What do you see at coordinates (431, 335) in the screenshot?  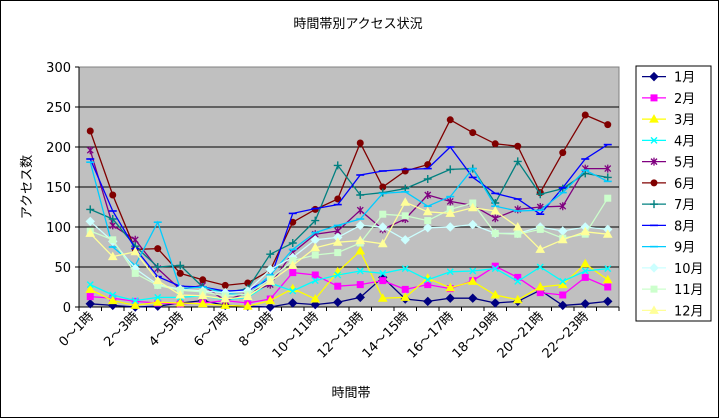 I see `x-tick-label: 16～17時` at bounding box center [431, 335].